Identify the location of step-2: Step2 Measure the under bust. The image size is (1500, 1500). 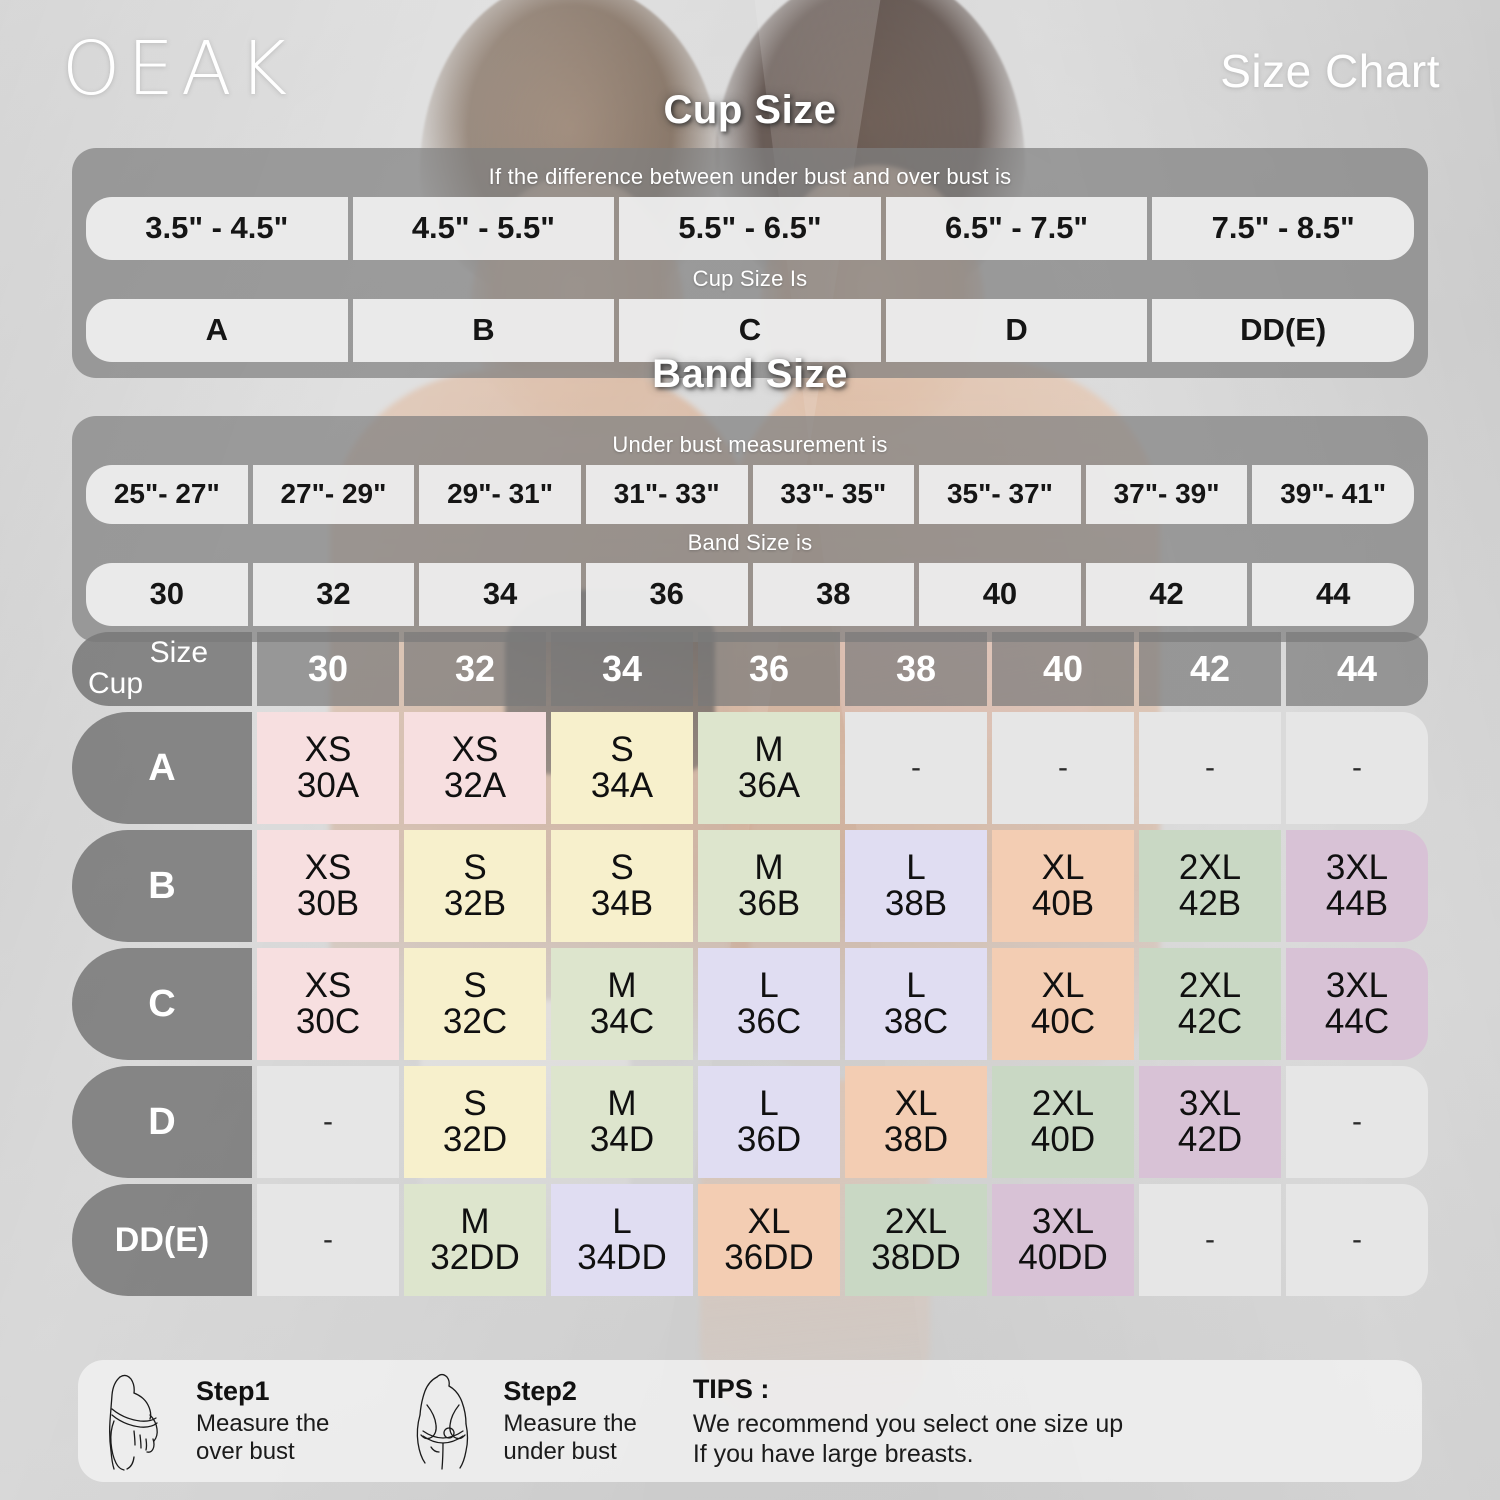
(511, 1421).